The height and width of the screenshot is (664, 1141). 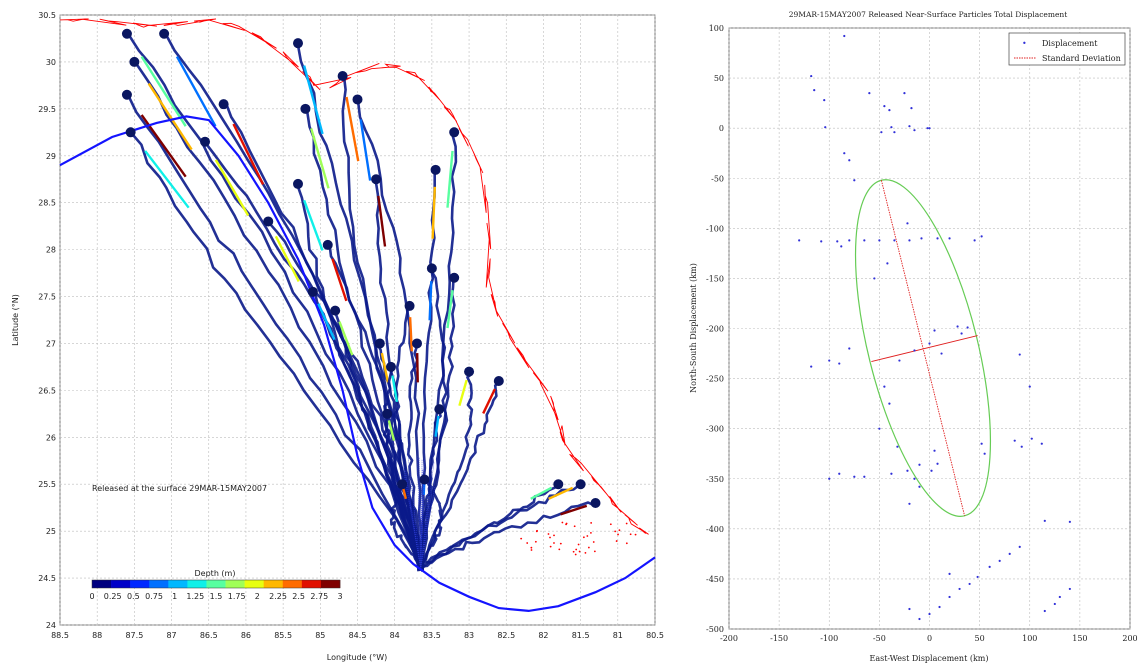 I want to click on map-x-tick-label: 81, so click(x=618, y=635).